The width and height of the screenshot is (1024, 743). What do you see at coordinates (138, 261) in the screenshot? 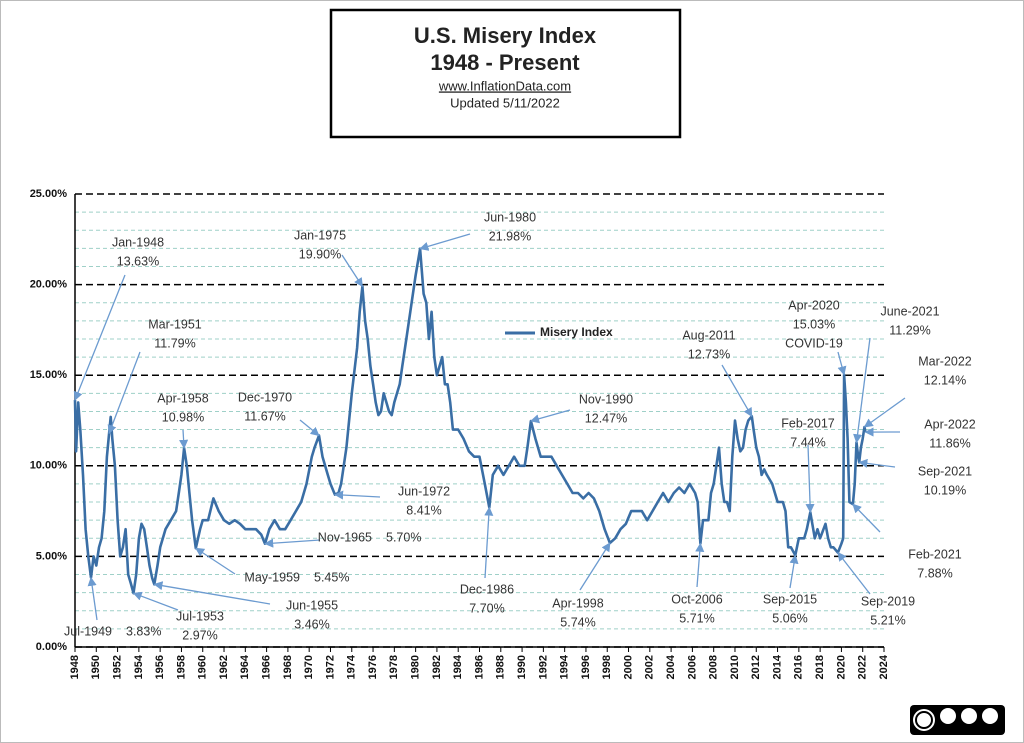
I see `annotation-value: 13.63%` at bounding box center [138, 261].